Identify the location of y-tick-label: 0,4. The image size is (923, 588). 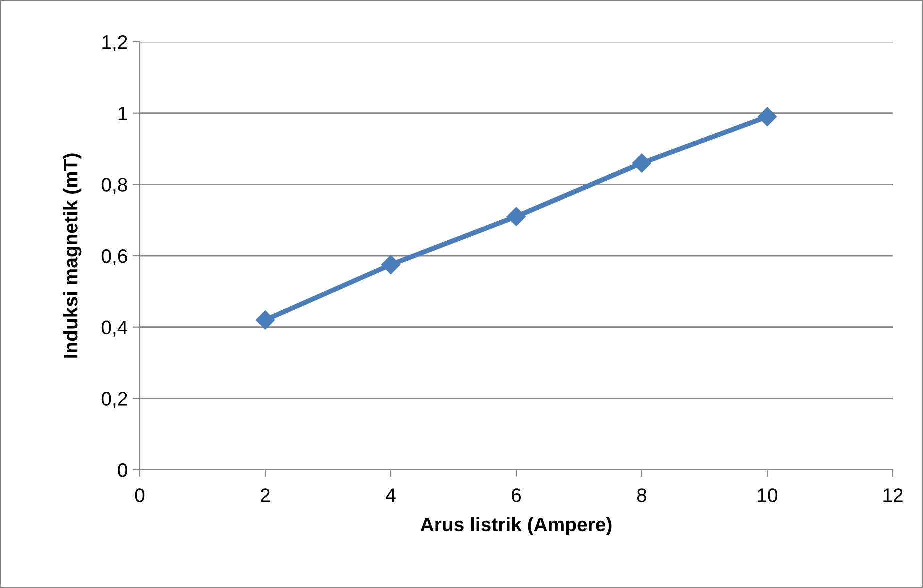
(115, 328).